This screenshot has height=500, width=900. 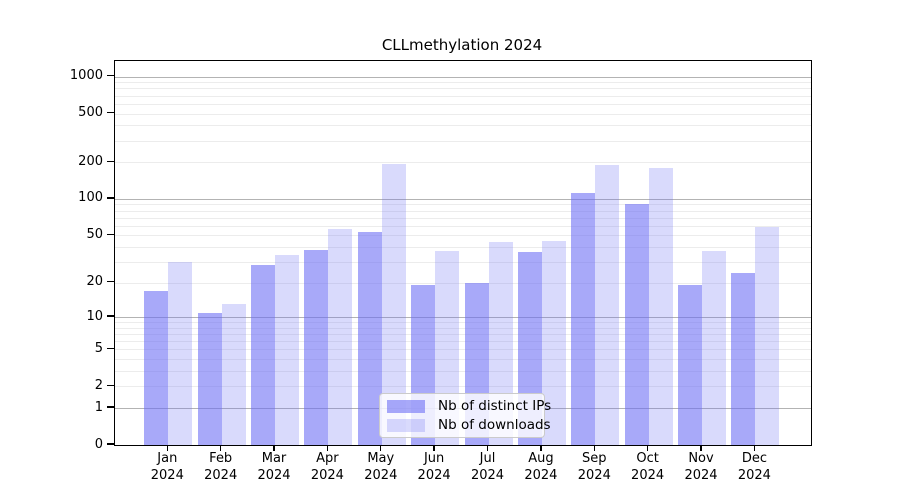 What do you see at coordinates (94, 282) in the screenshot?
I see `y-tick-label: 20` at bounding box center [94, 282].